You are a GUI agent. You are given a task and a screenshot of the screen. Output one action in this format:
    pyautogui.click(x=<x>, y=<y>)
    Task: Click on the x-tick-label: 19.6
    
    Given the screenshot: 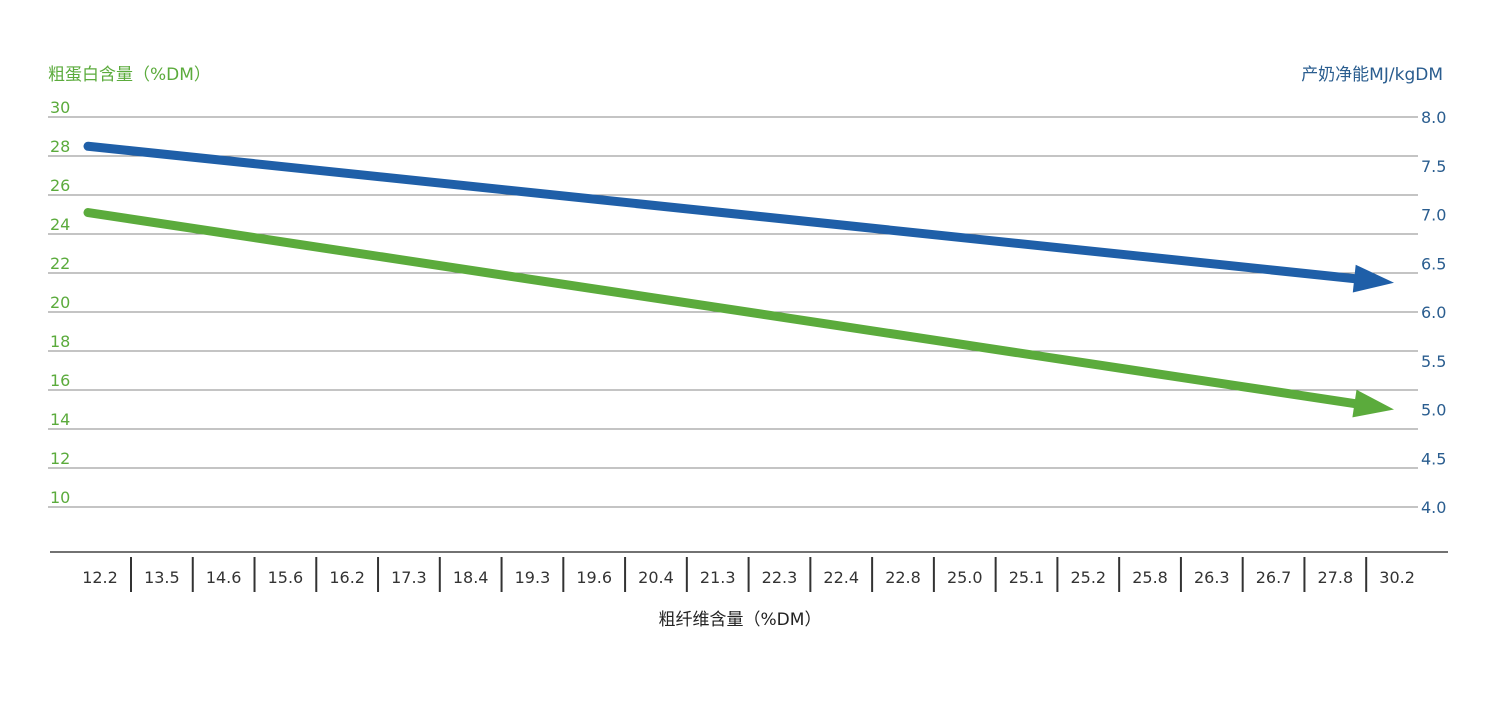 What is the action you would take?
    pyautogui.click(x=594, y=577)
    